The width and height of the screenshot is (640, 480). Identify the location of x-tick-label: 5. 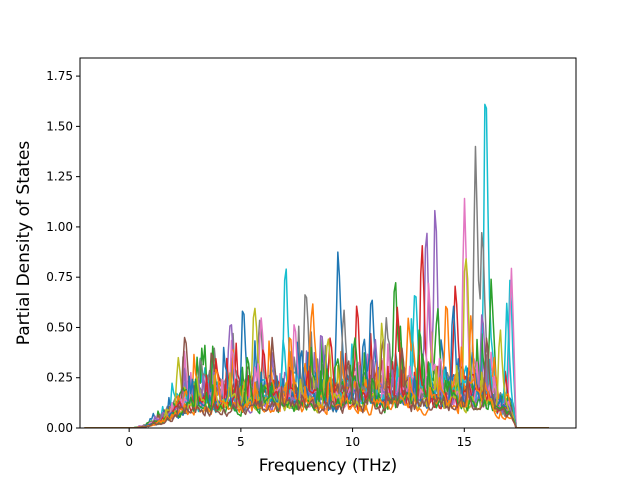
(241, 442).